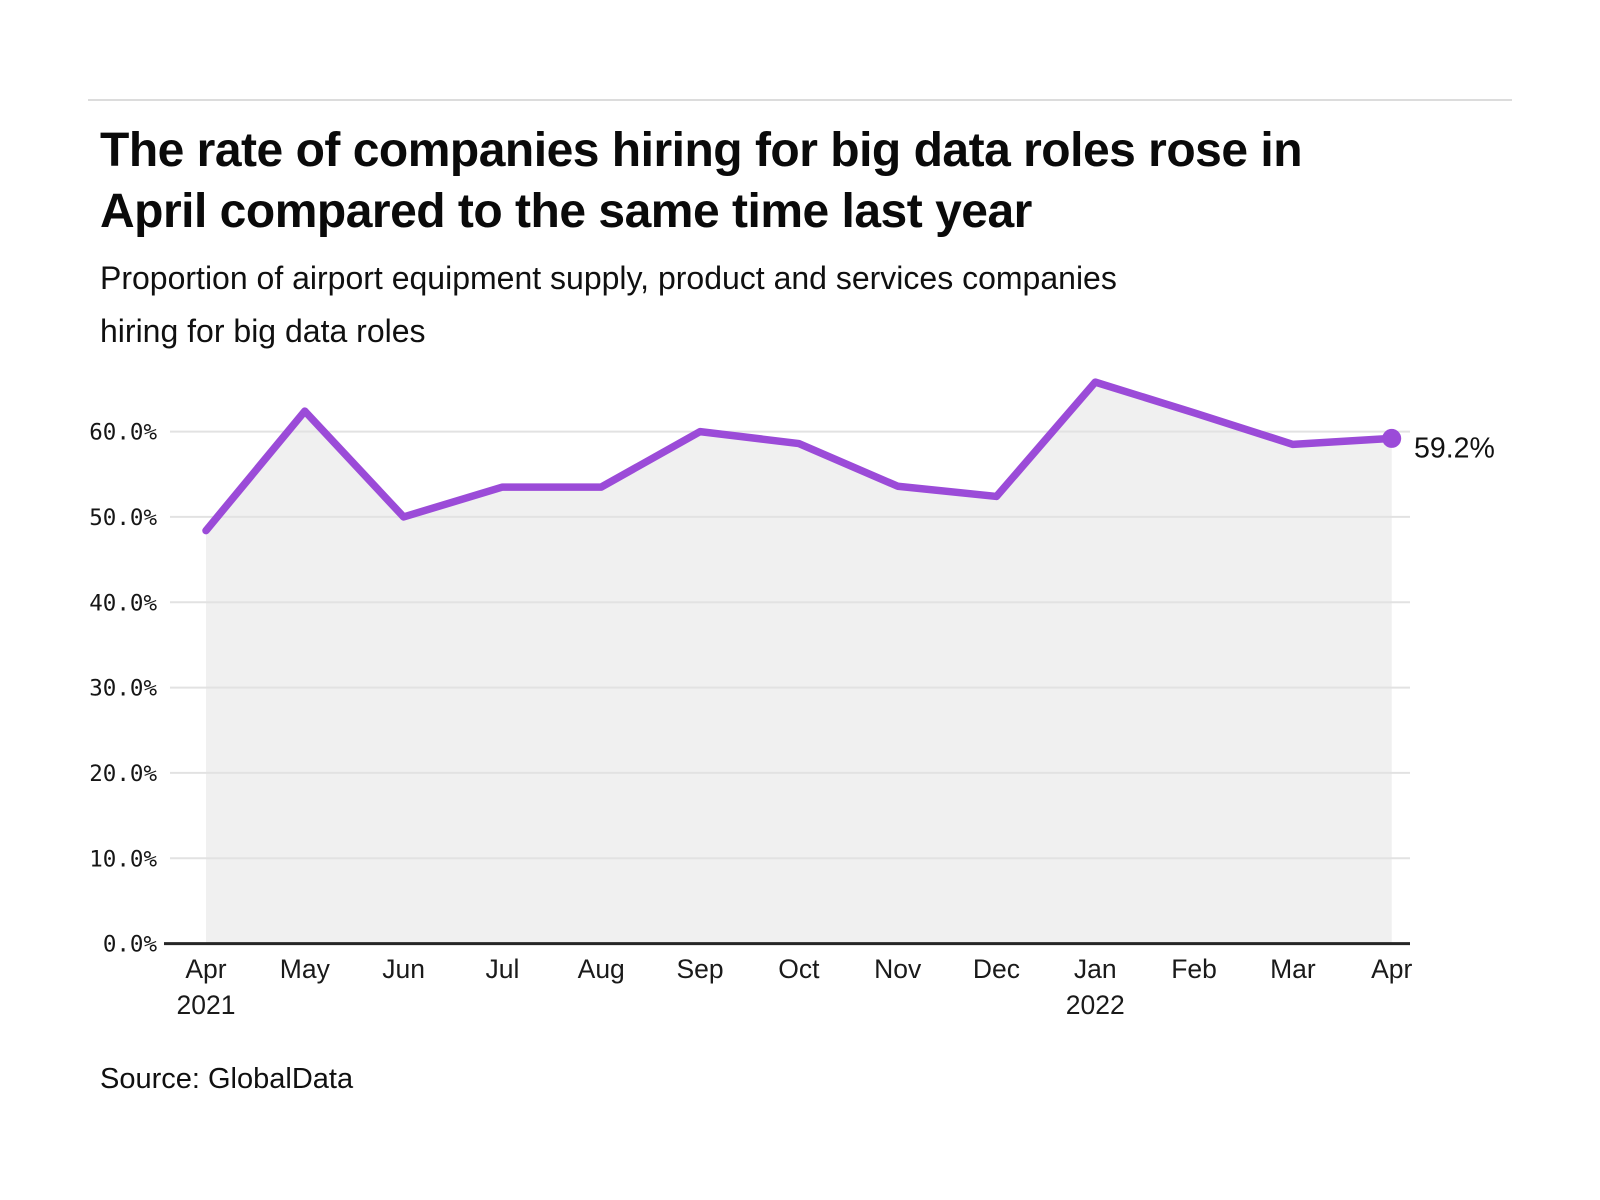 The height and width of the screenshot is (1200, 1600). I want to click on y-tick-label-30: 30.0%, so click(123, 689).